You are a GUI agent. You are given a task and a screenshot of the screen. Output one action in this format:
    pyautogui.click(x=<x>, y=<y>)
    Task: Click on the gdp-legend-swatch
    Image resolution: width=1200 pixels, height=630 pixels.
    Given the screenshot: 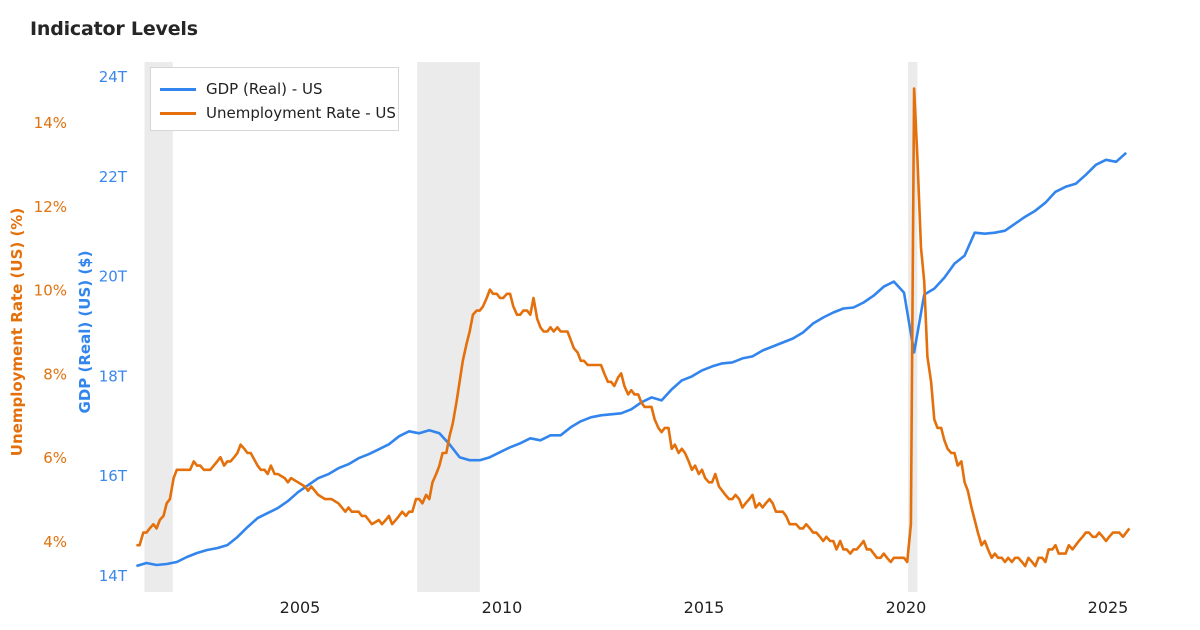 What is the action you would take?
    pyautogui.click(x=178, y=89)
    